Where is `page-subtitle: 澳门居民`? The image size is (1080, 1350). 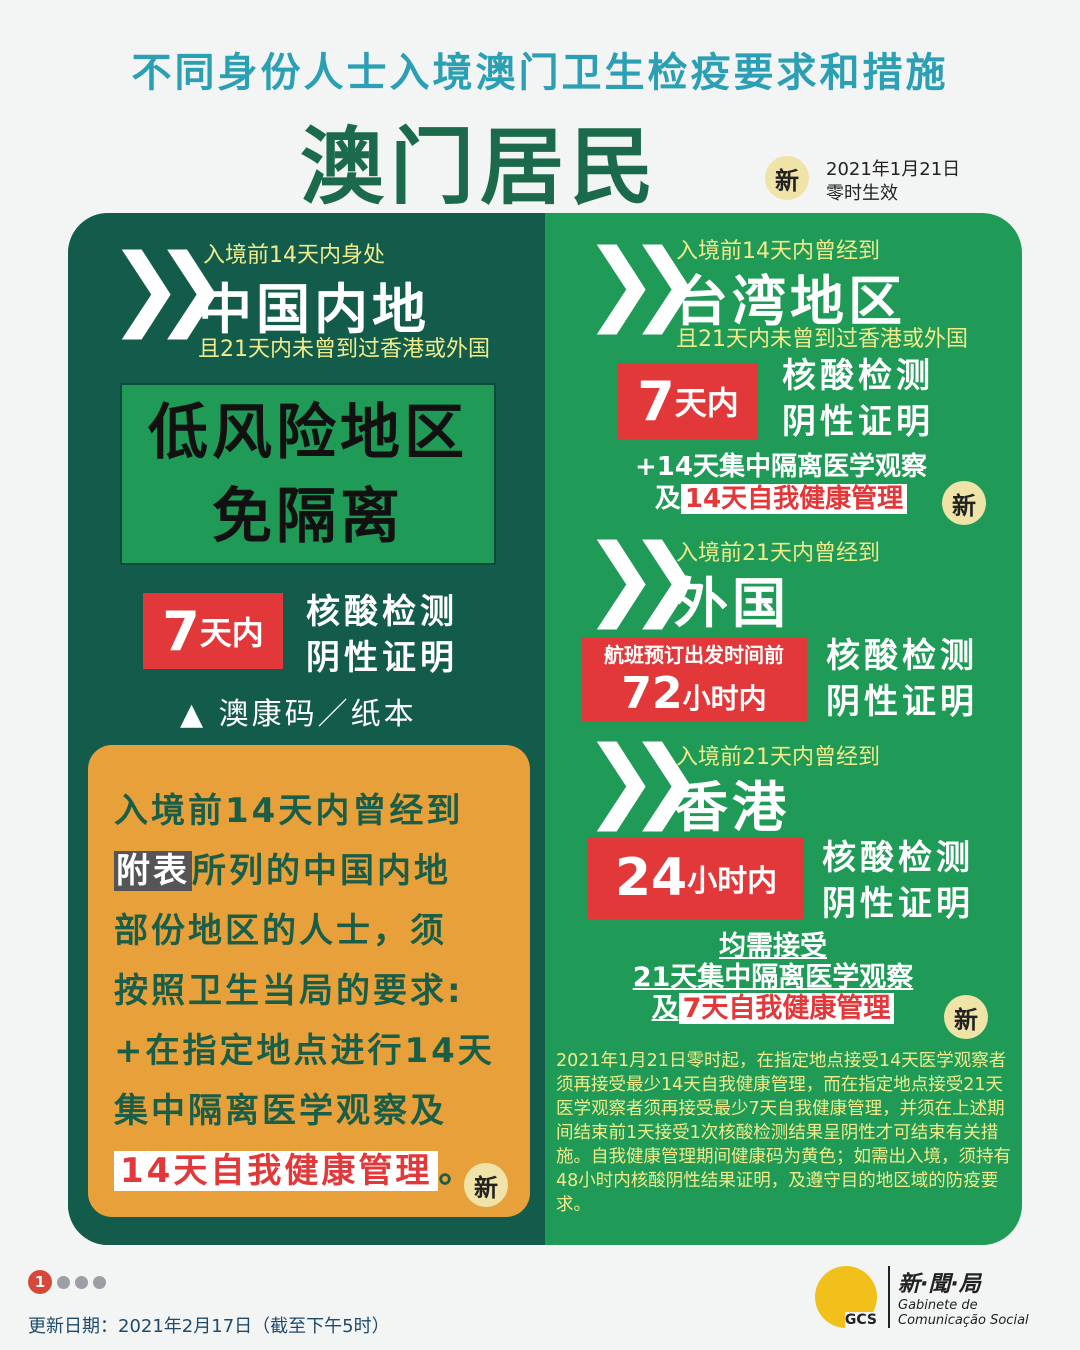 page-subtitle: 澳门居民 is located at coordinates (480, 167).